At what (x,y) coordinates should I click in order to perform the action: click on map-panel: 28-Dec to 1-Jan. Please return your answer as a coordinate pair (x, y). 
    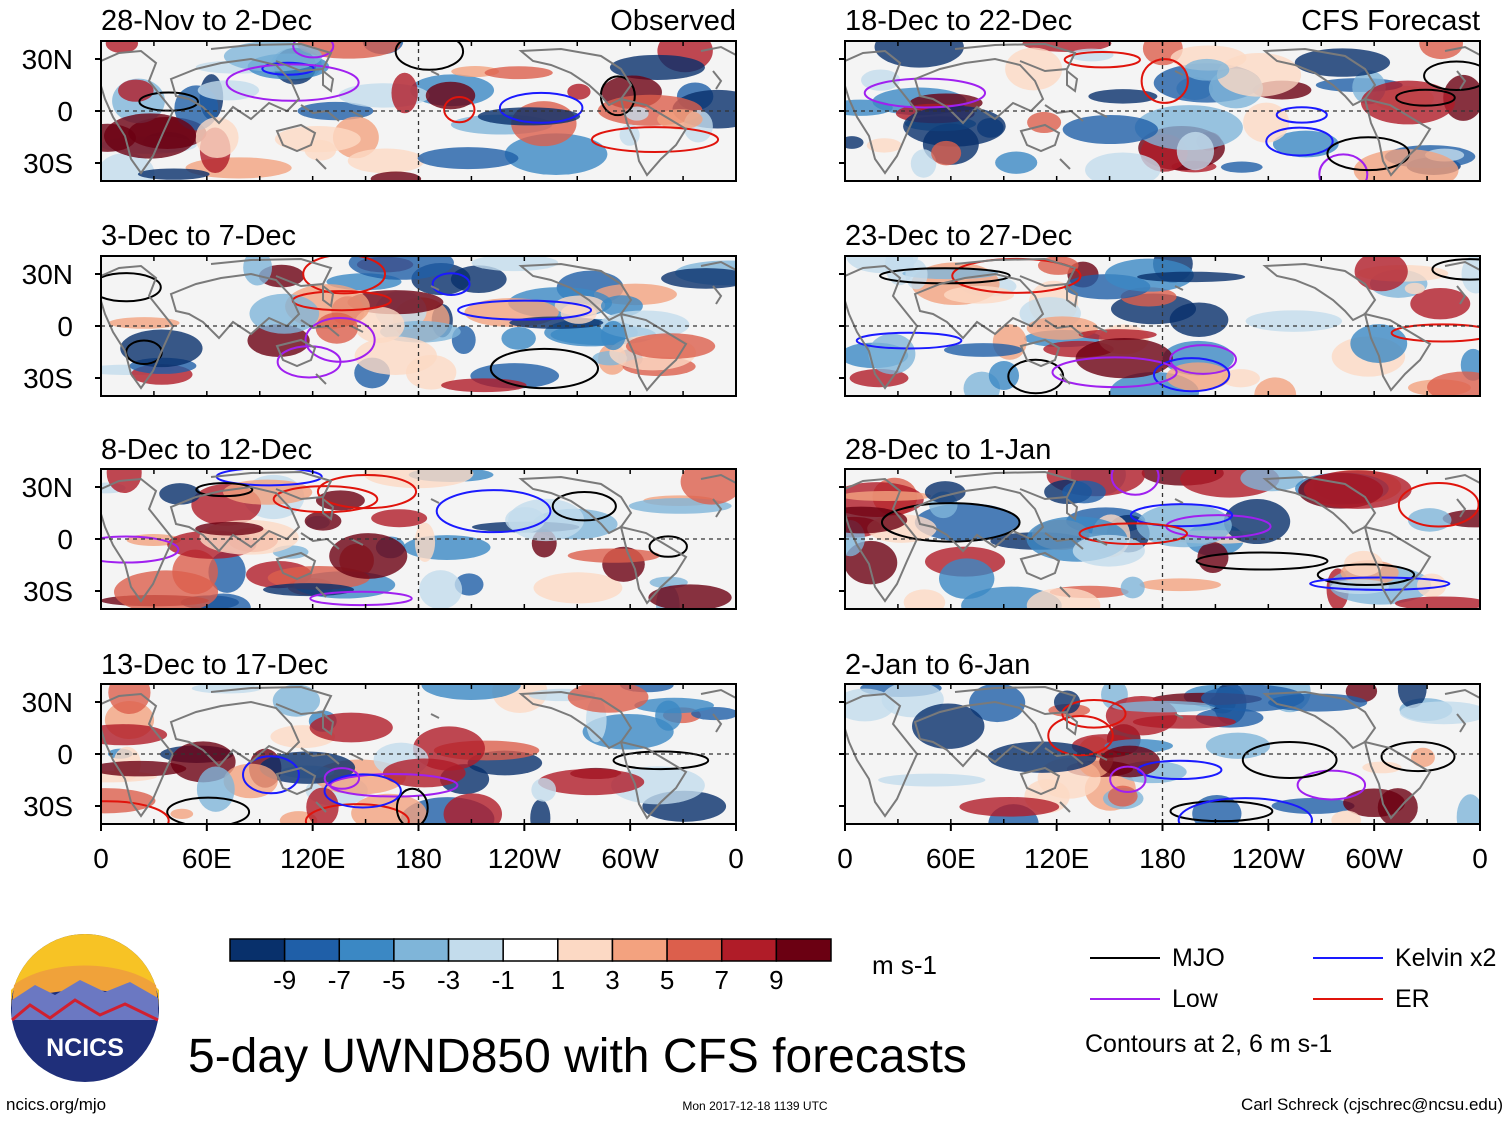
    Looking at the image, I should click on (1160, 522).